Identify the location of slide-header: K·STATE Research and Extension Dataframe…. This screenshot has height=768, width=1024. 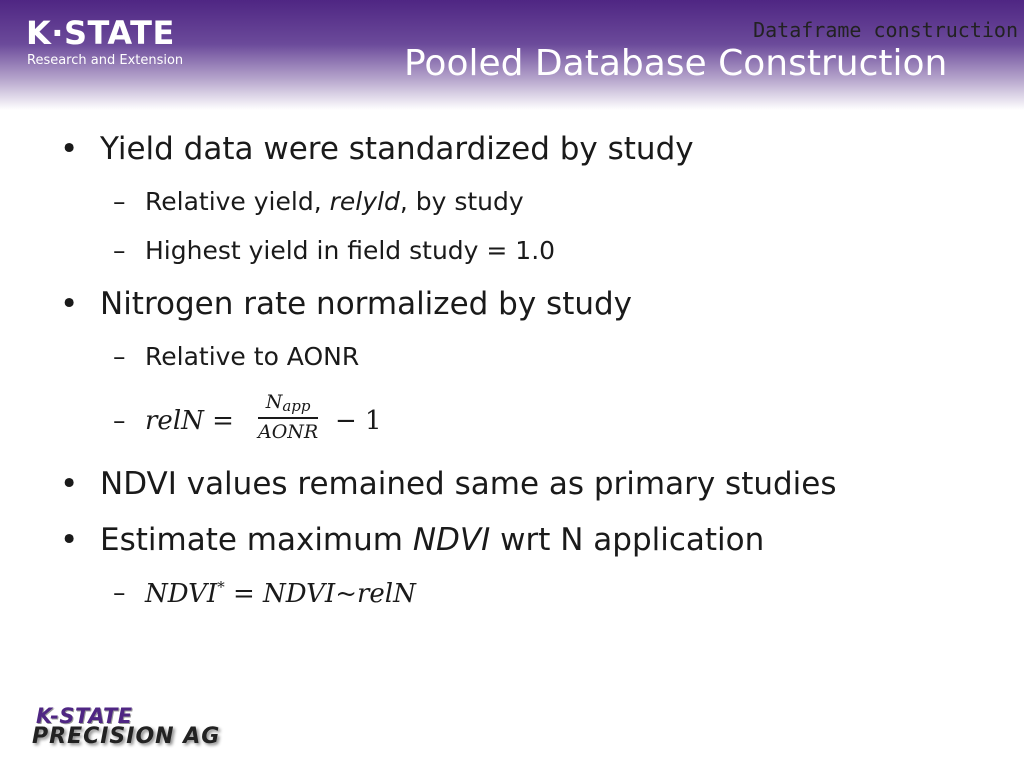
(512, 55).